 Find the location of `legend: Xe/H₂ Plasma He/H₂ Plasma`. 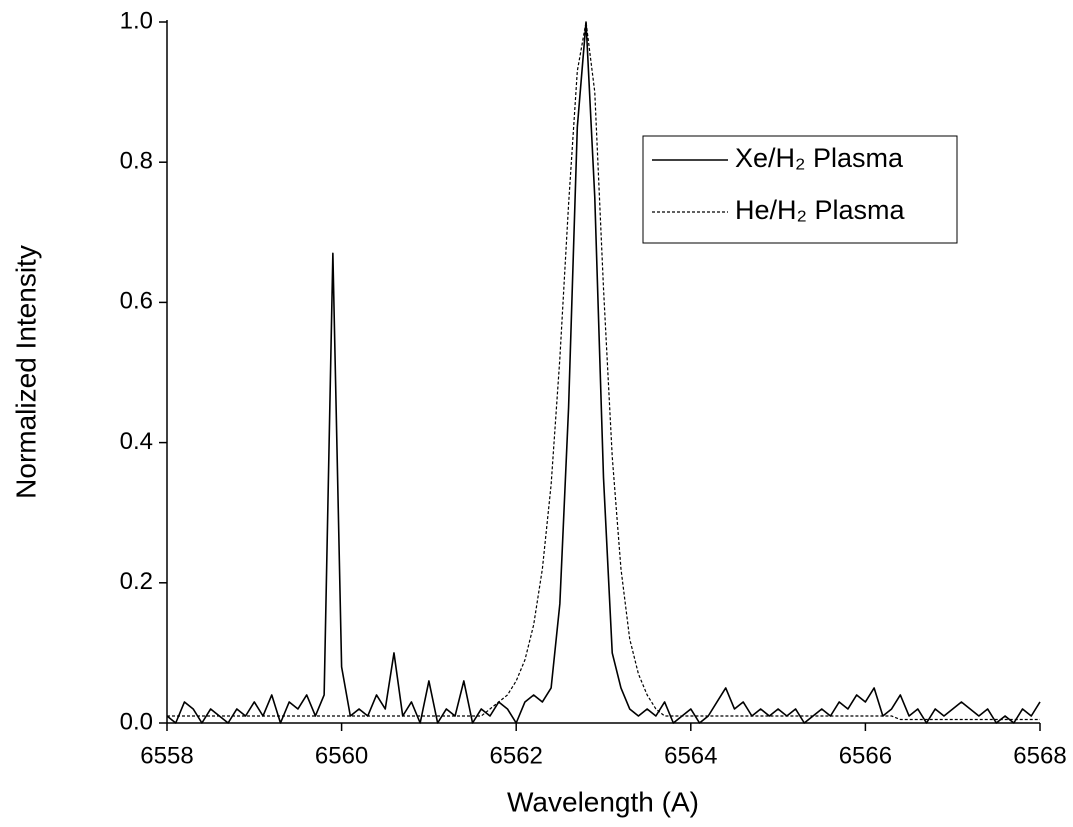

legend: Xe/H₂ Plasma He/H₂ Plasma is located at coordinates (800, 189).